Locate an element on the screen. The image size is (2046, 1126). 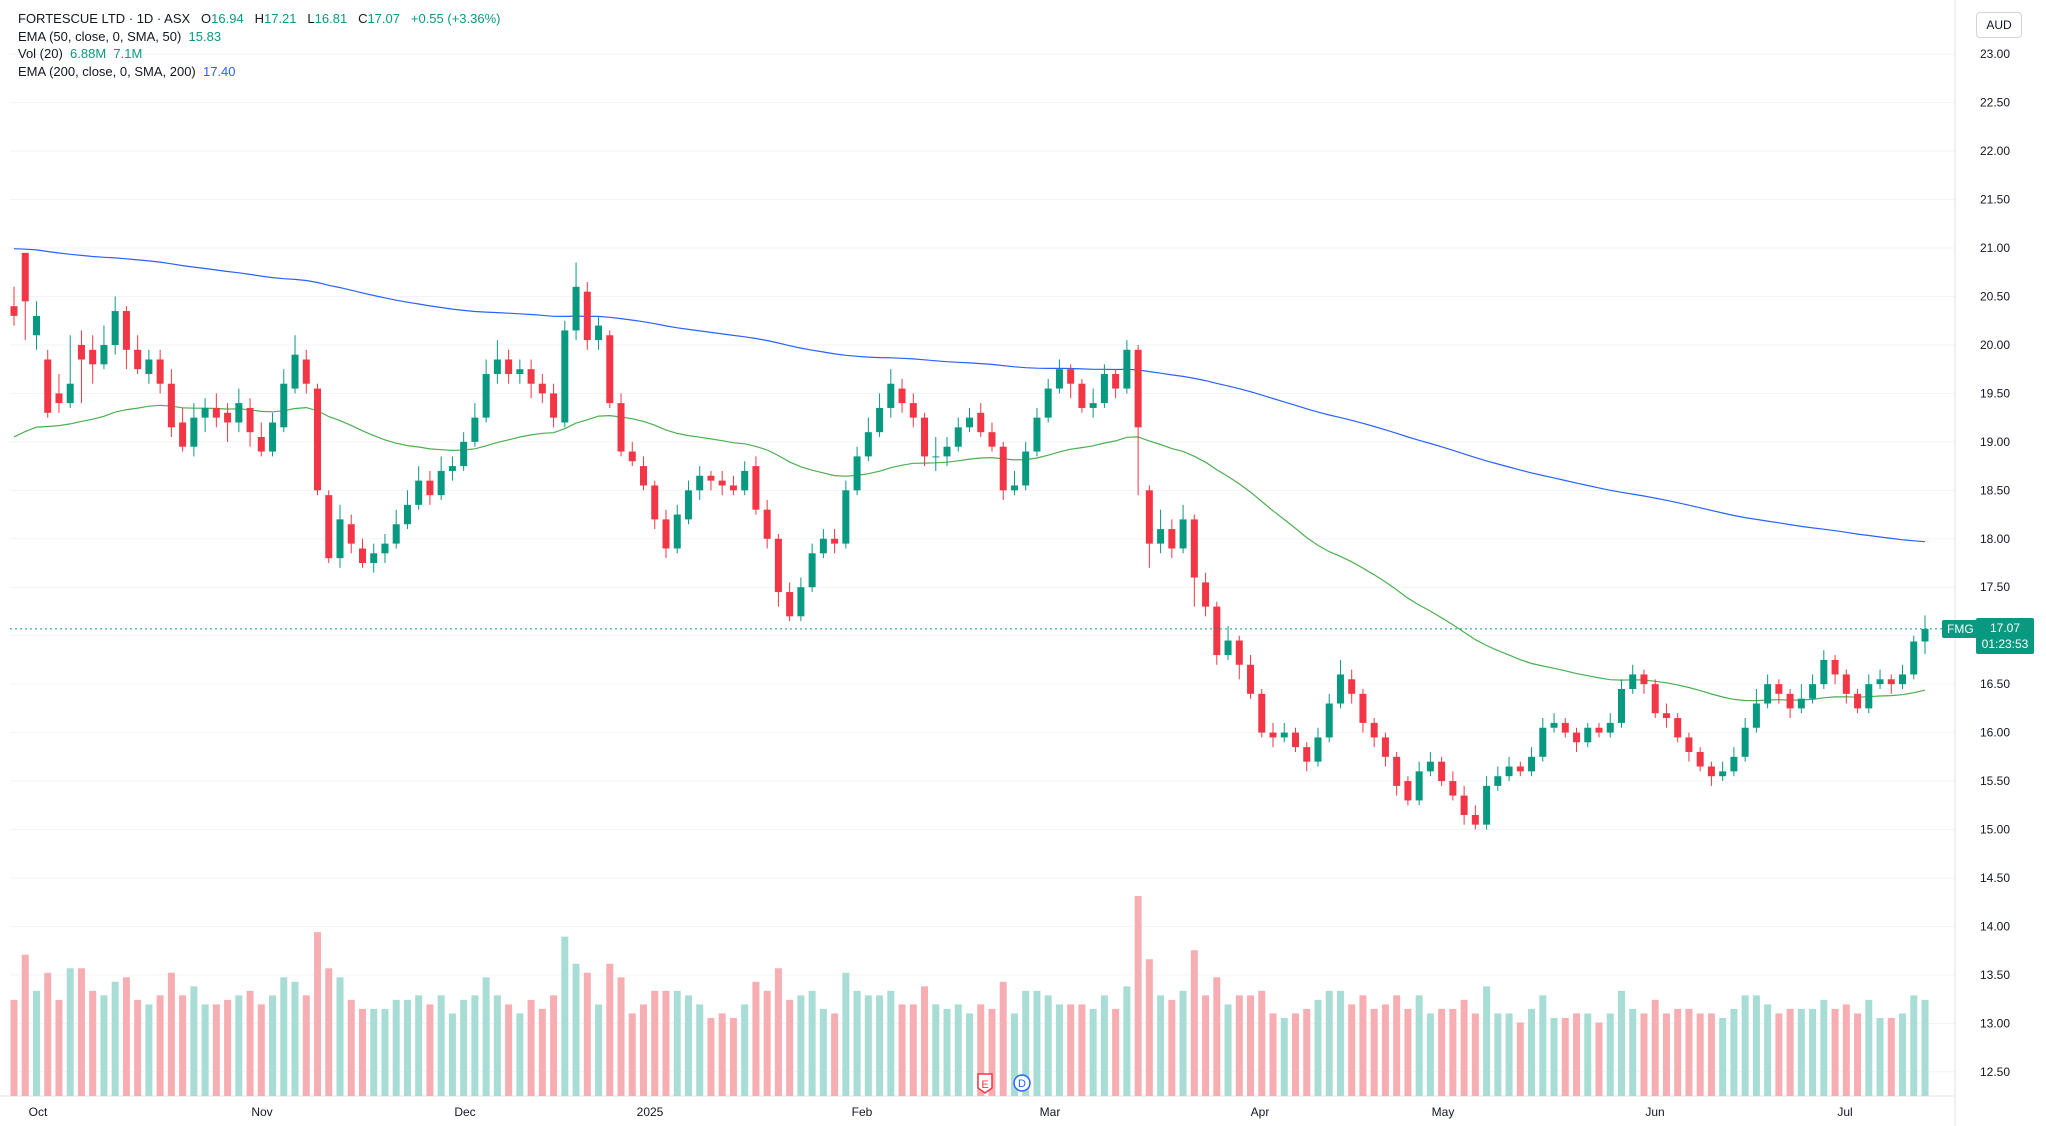
x-tick-label: 2025 is located at coordinates (650, 1112).